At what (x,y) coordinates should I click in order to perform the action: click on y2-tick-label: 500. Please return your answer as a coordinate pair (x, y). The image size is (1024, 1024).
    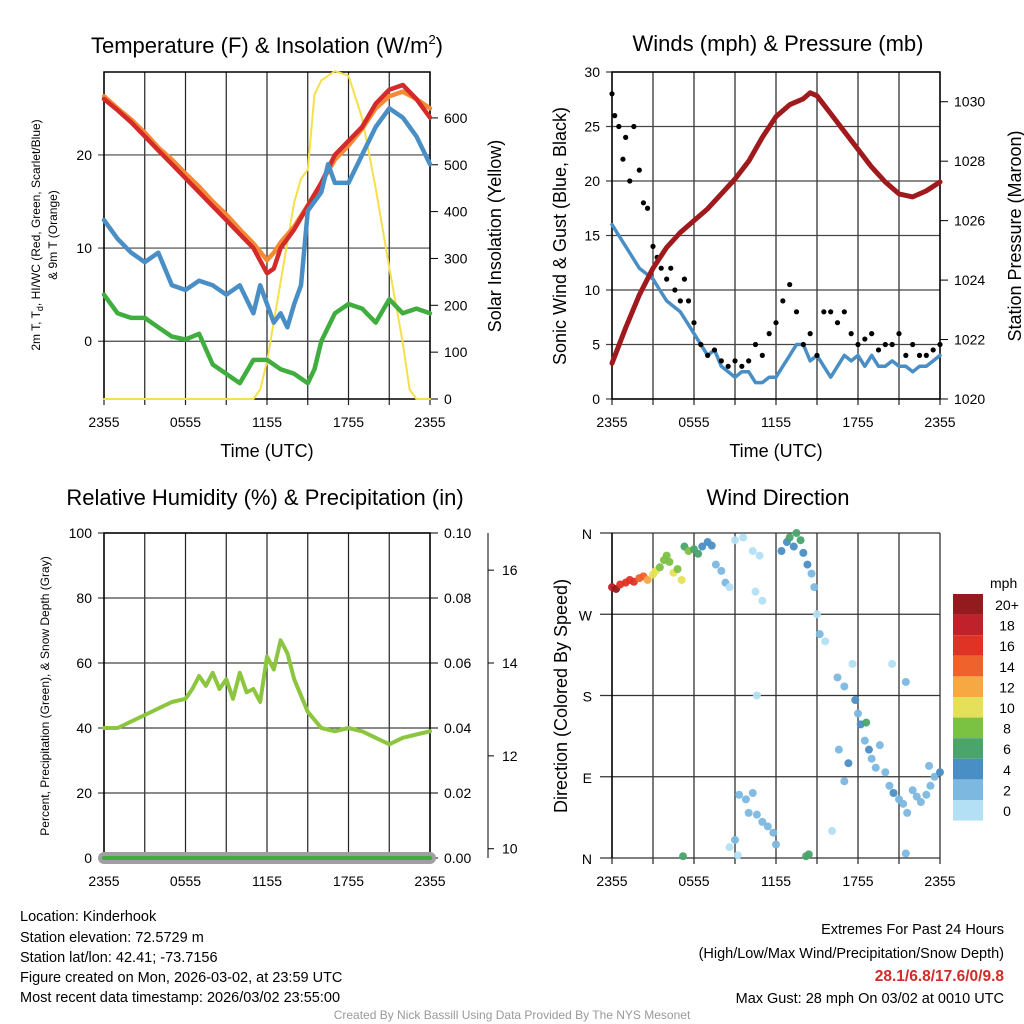
    Looking at the image, I should click on (456, 165).